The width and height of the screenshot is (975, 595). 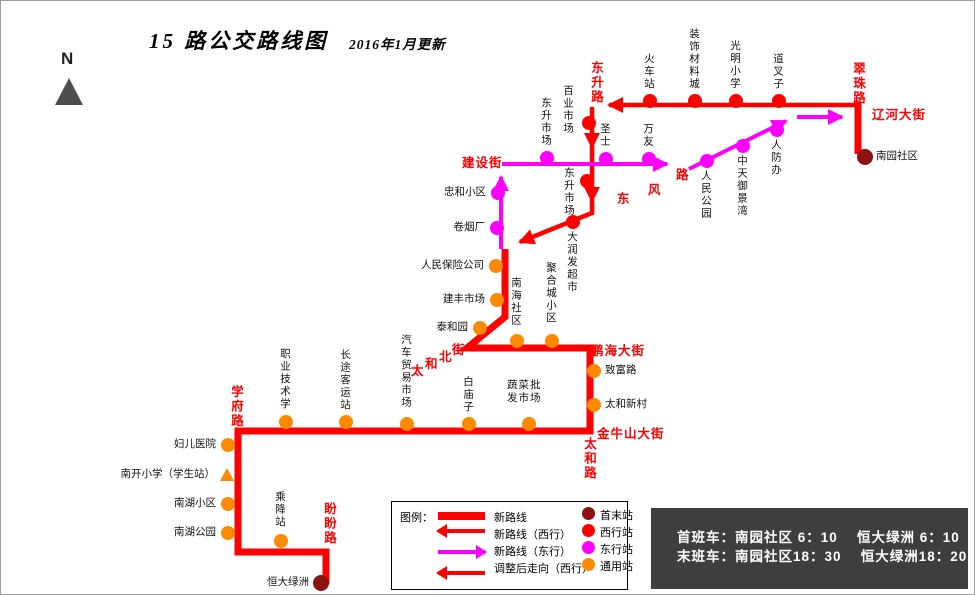 What do you see at coordinates (469, 227) in the screenshot?
I see `station-label: 卷烟厂` at bounding box center [469, 227].